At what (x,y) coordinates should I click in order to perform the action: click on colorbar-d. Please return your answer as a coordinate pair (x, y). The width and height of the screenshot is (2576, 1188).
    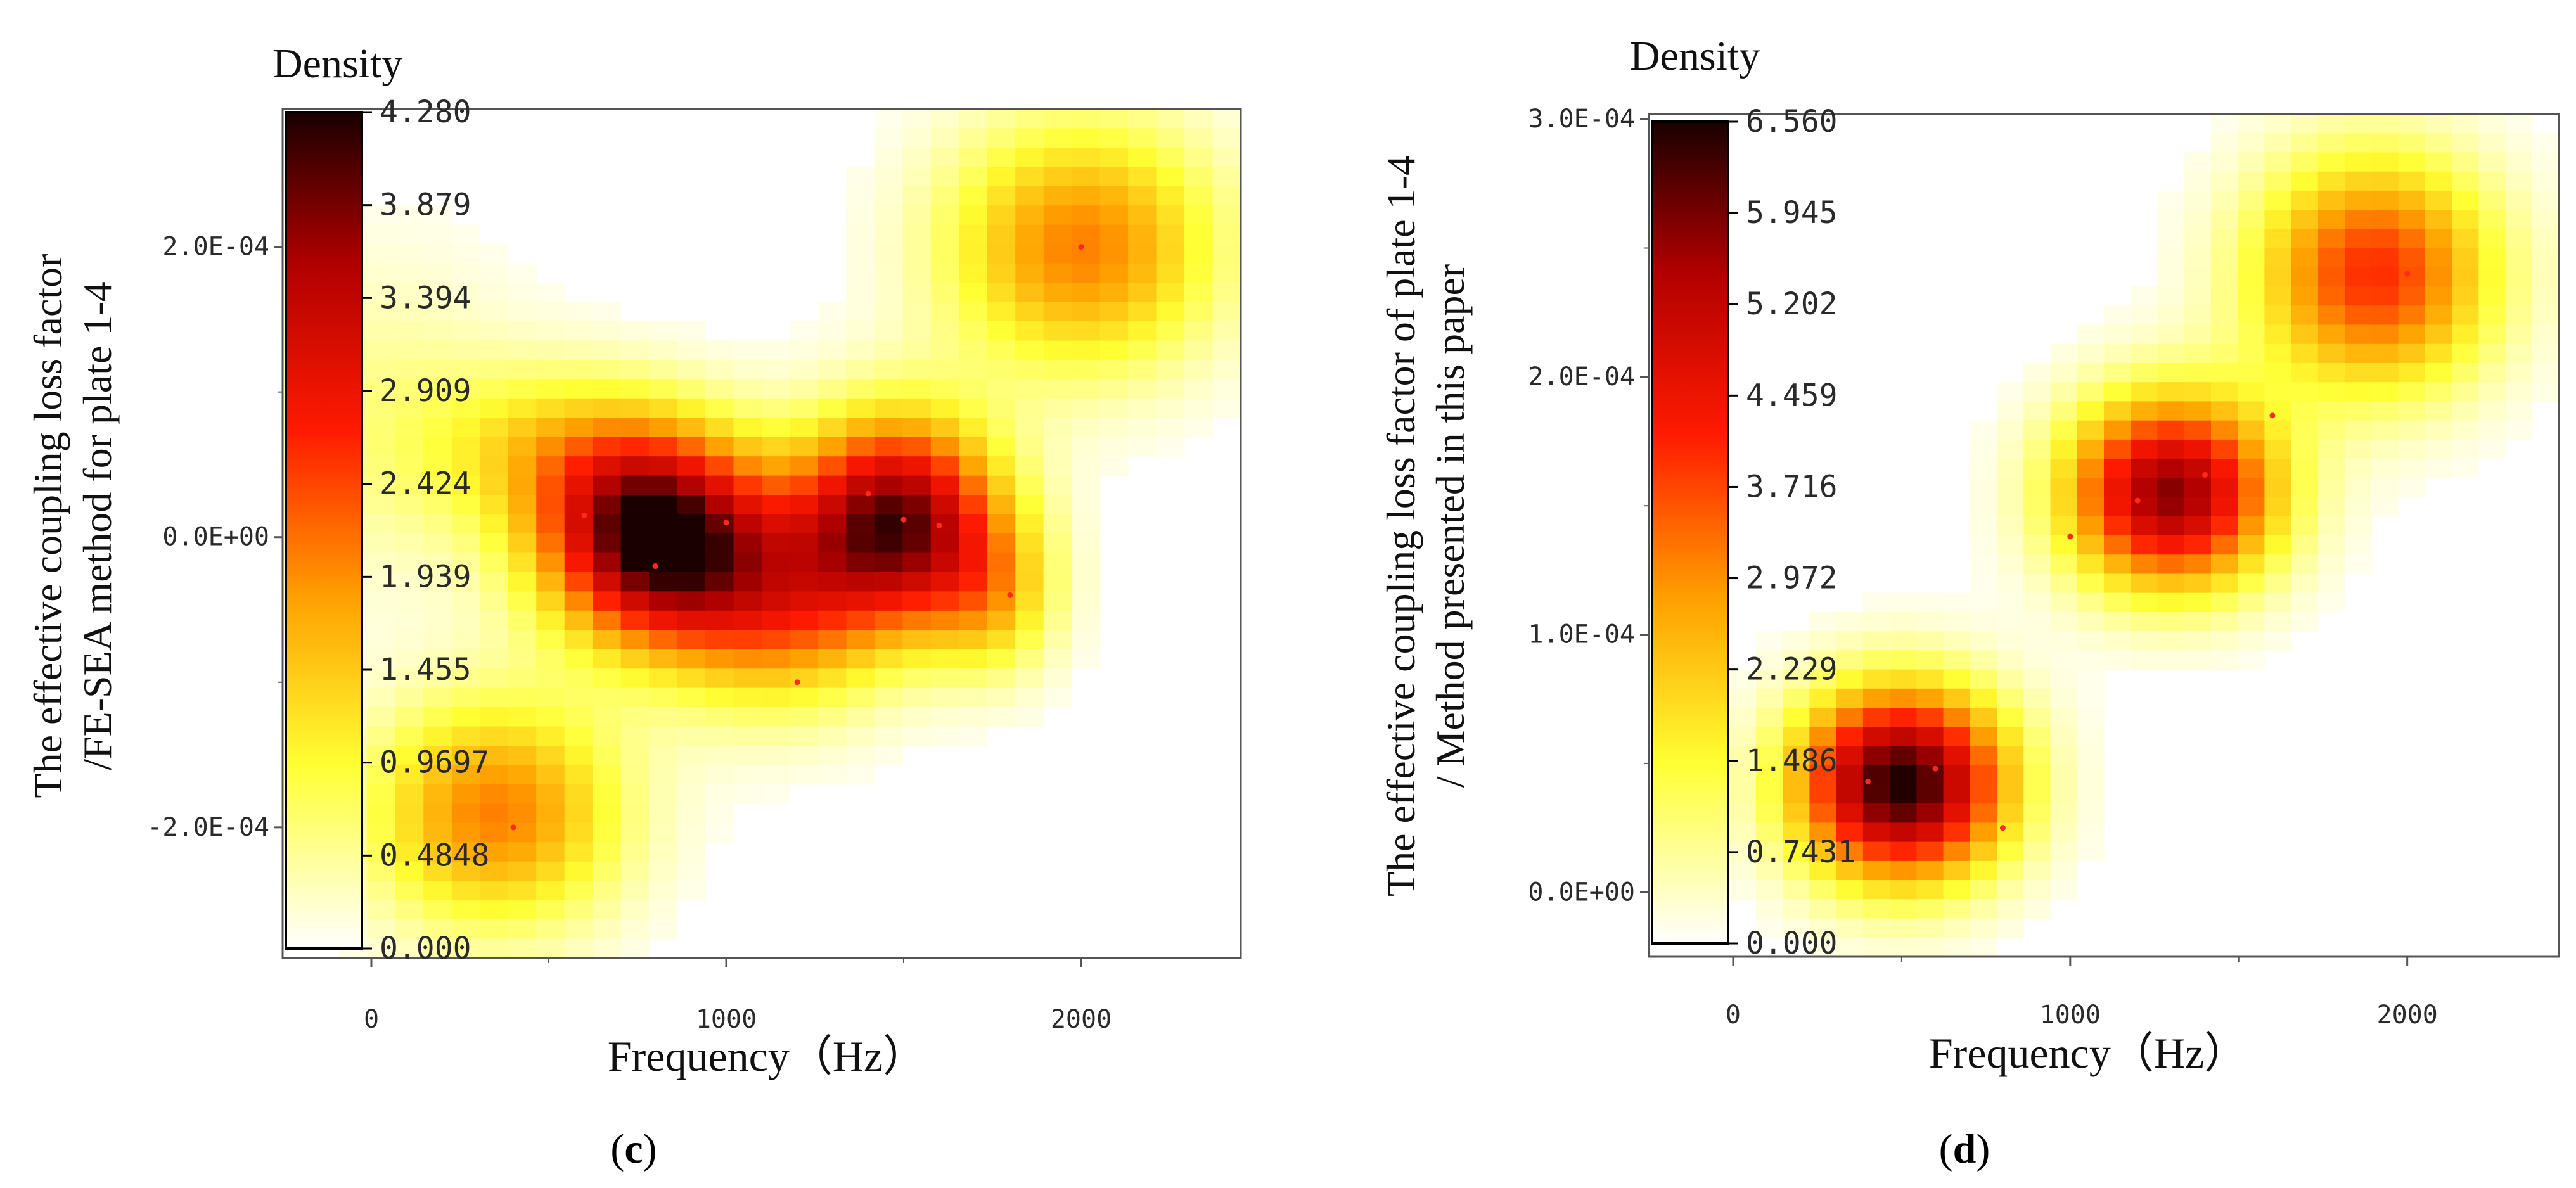
    Looking at the image, I should click on (1690, 533).